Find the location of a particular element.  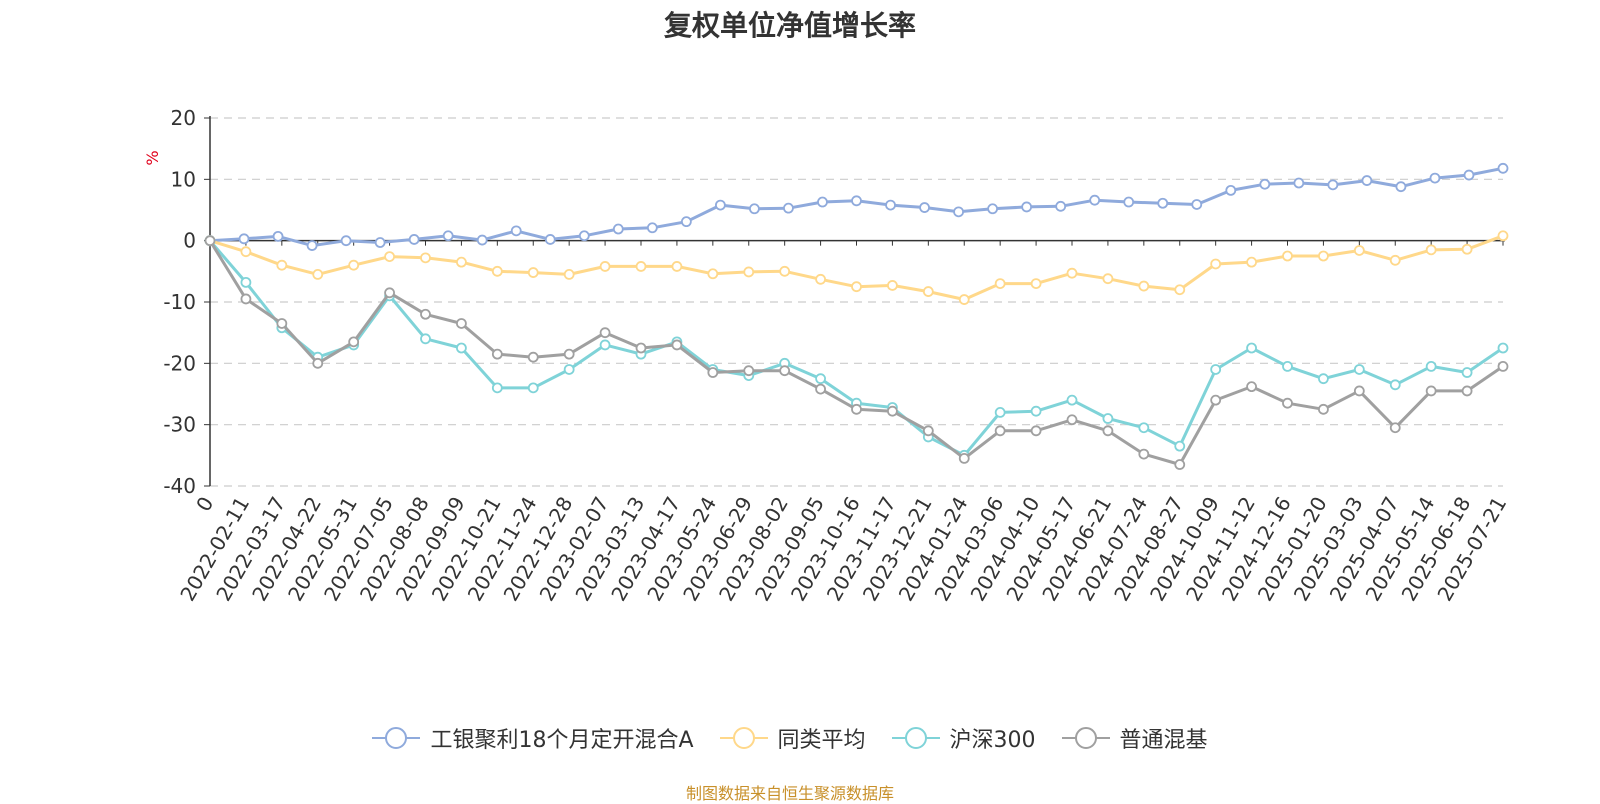

legend-item-1: 同类平均 is located at coordinates (792, 738).